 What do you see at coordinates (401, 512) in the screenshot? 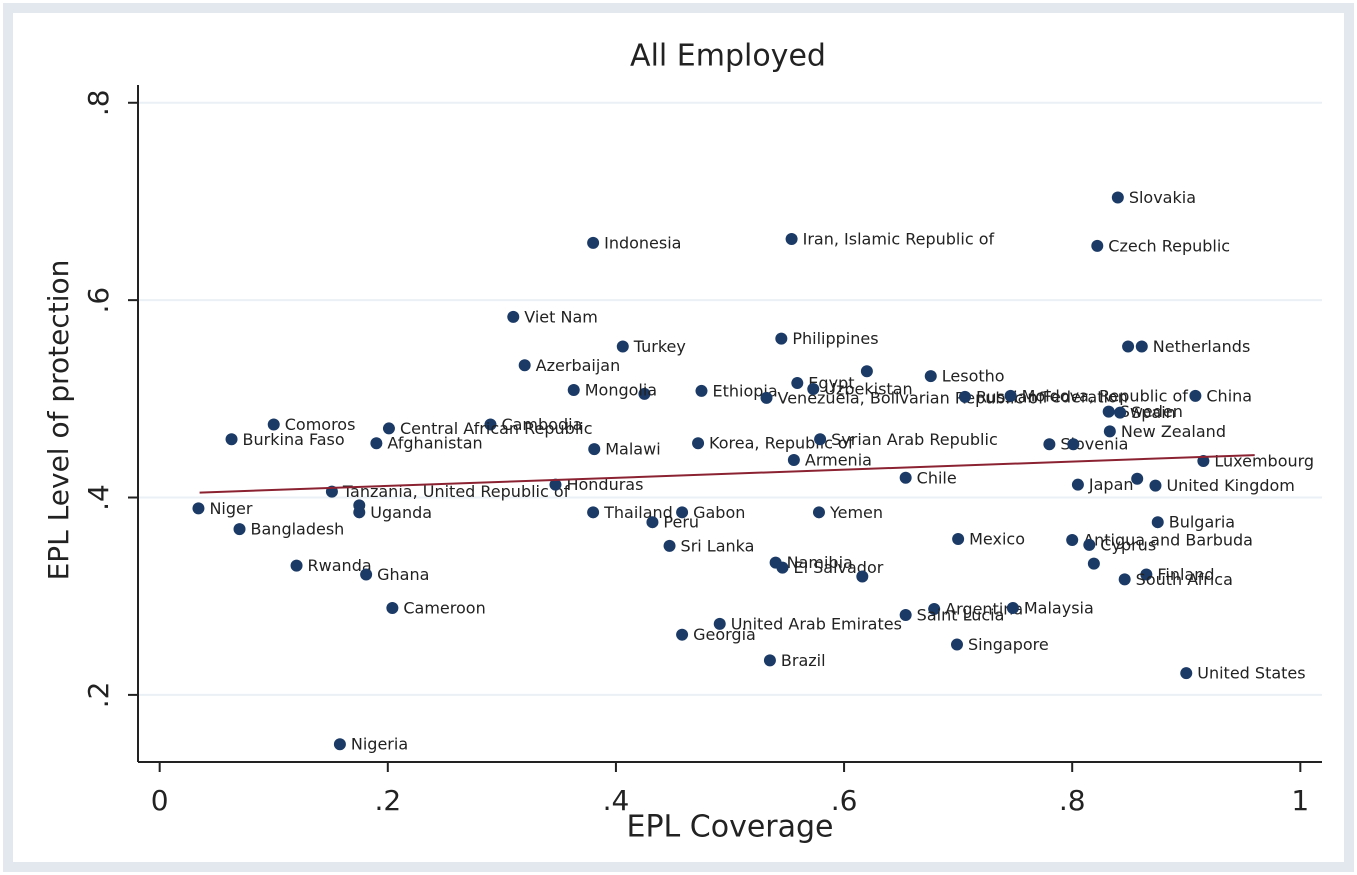
I see `point-label: Uganda` at bounding box center [401, 512].